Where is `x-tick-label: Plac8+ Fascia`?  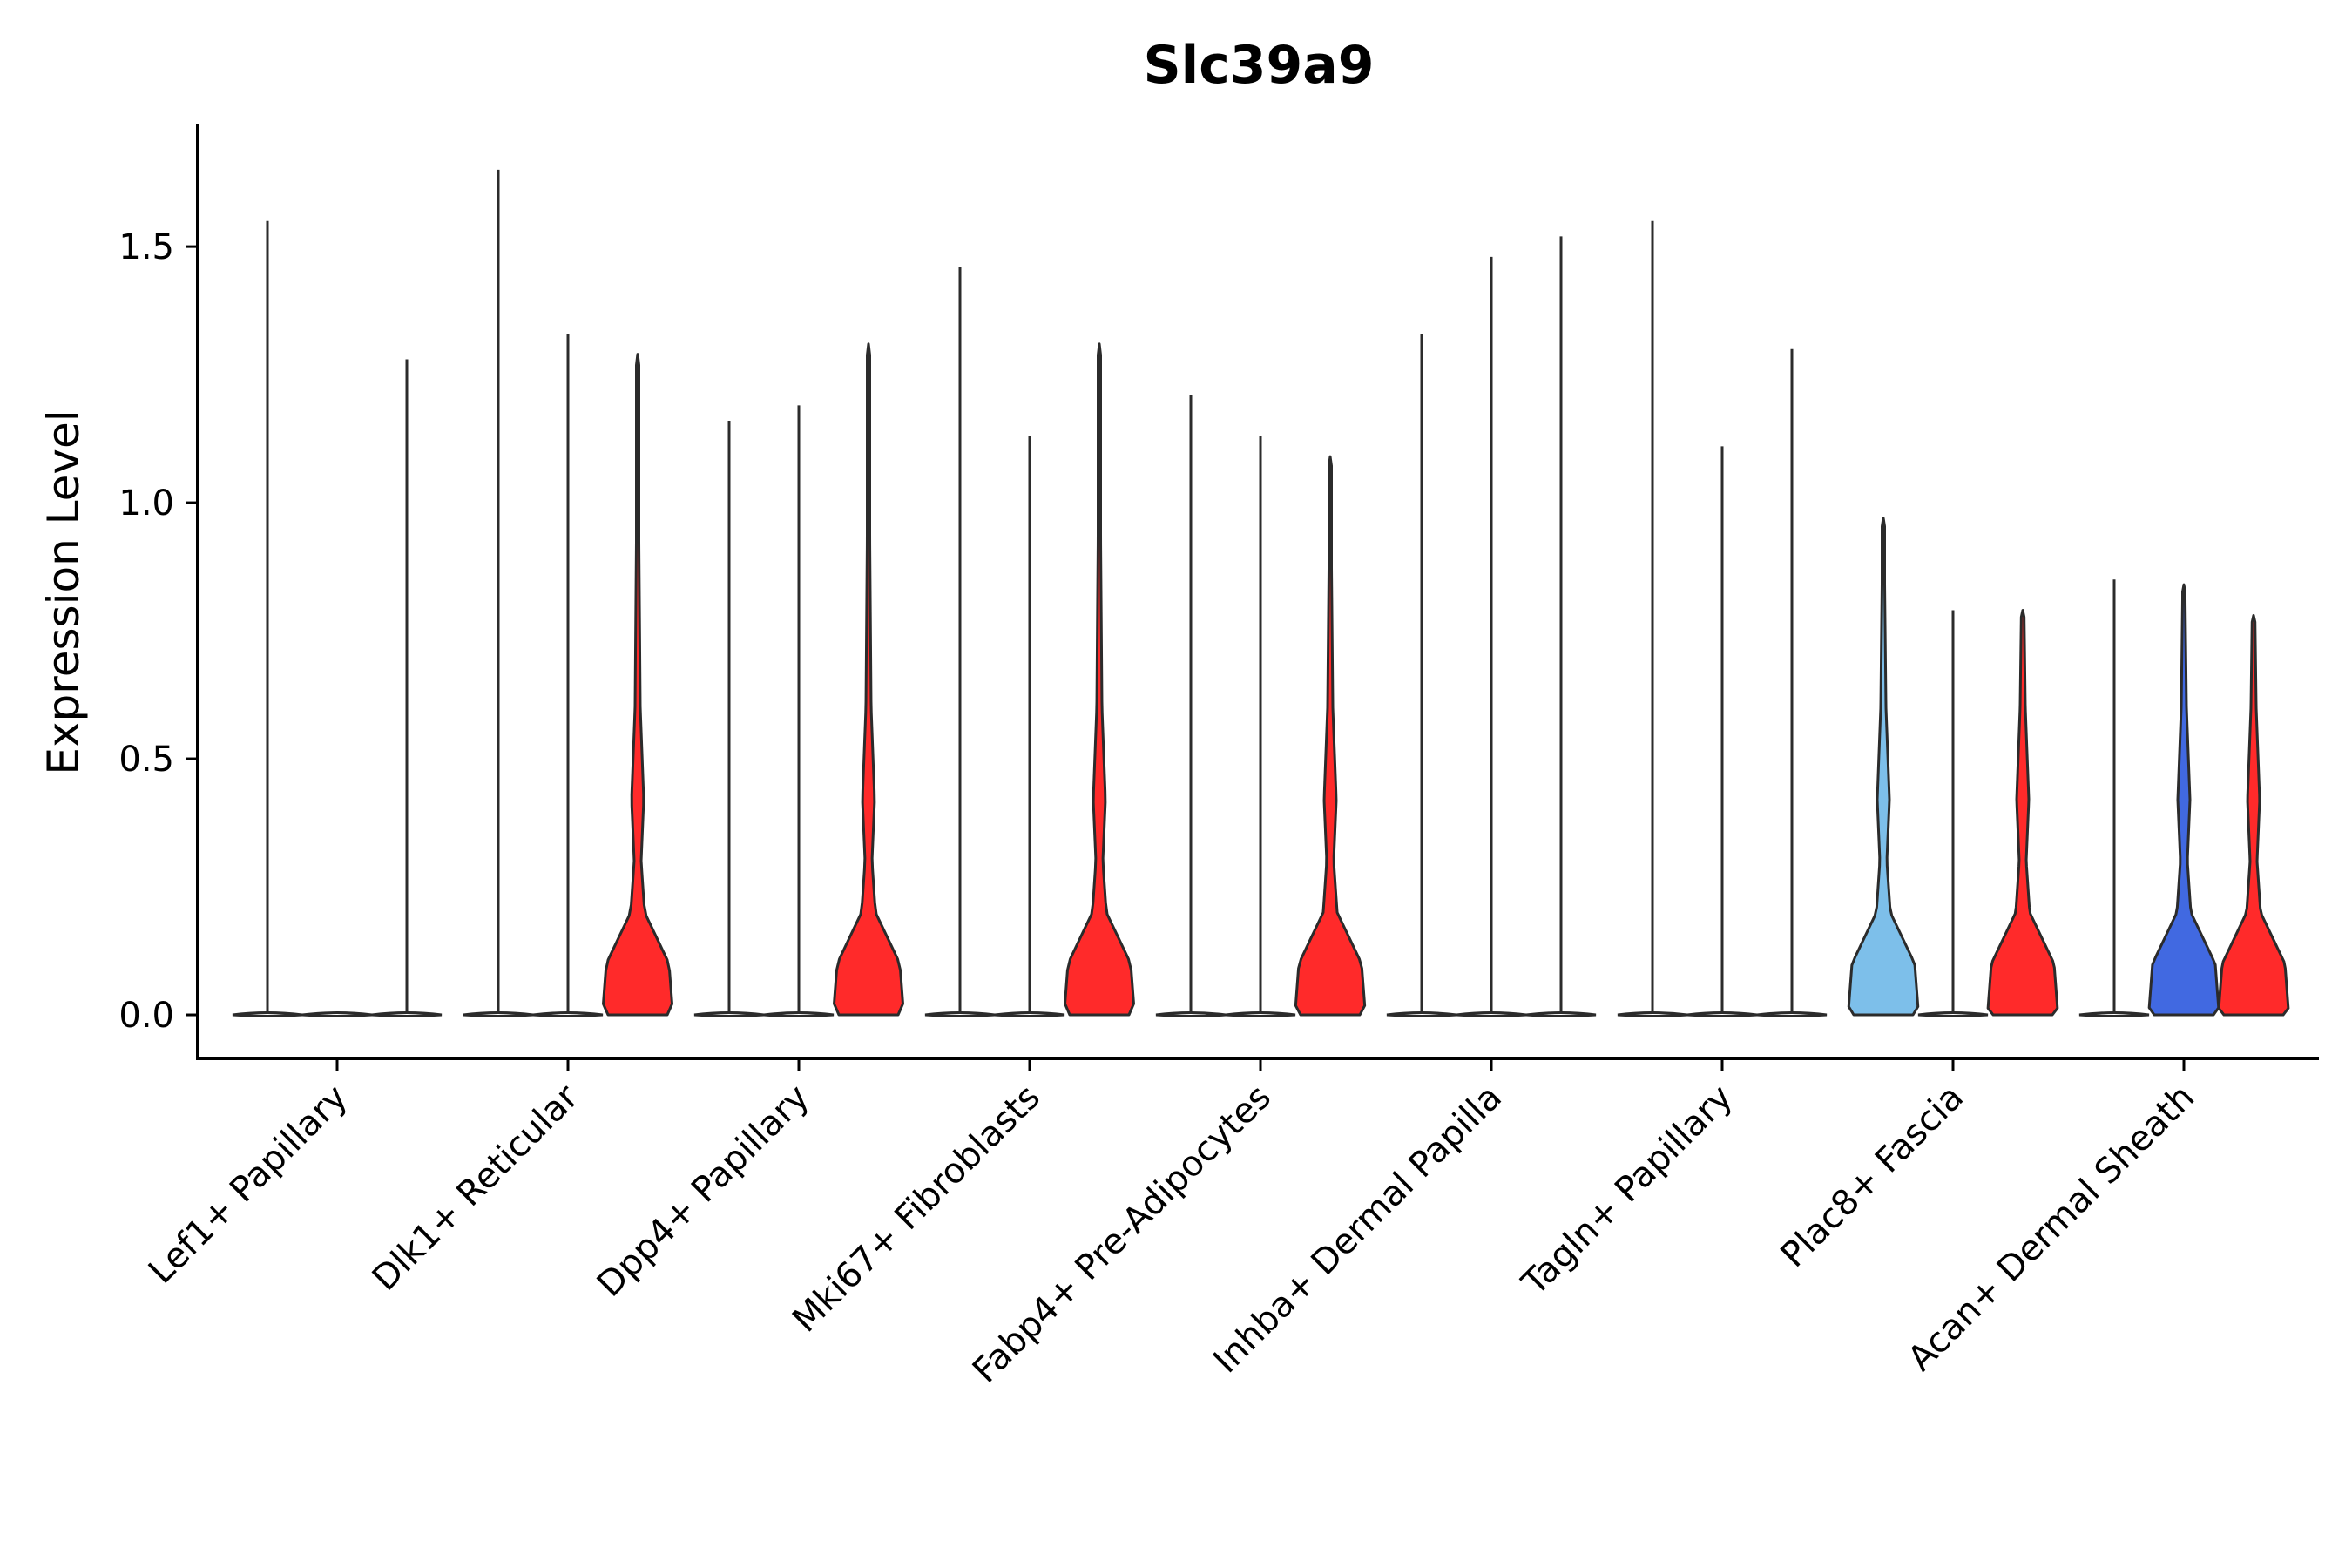
x-tick-label: Plac8+ Fascia is located at coordinates (1873, 1177).